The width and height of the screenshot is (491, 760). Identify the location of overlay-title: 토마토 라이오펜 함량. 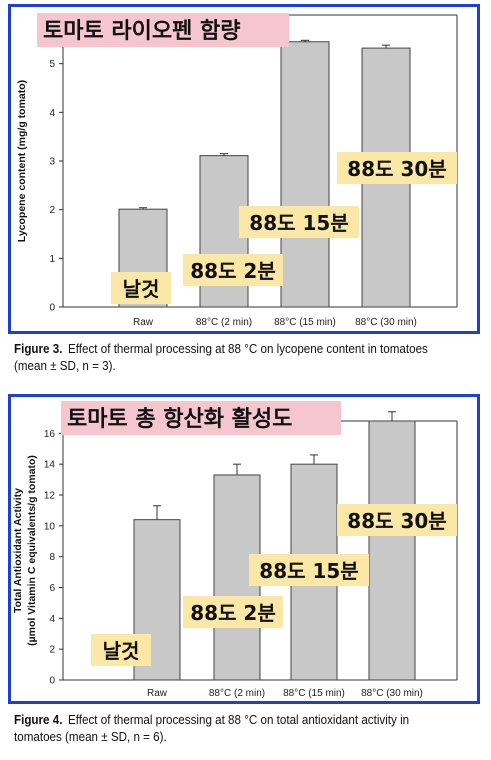
(141, 31).